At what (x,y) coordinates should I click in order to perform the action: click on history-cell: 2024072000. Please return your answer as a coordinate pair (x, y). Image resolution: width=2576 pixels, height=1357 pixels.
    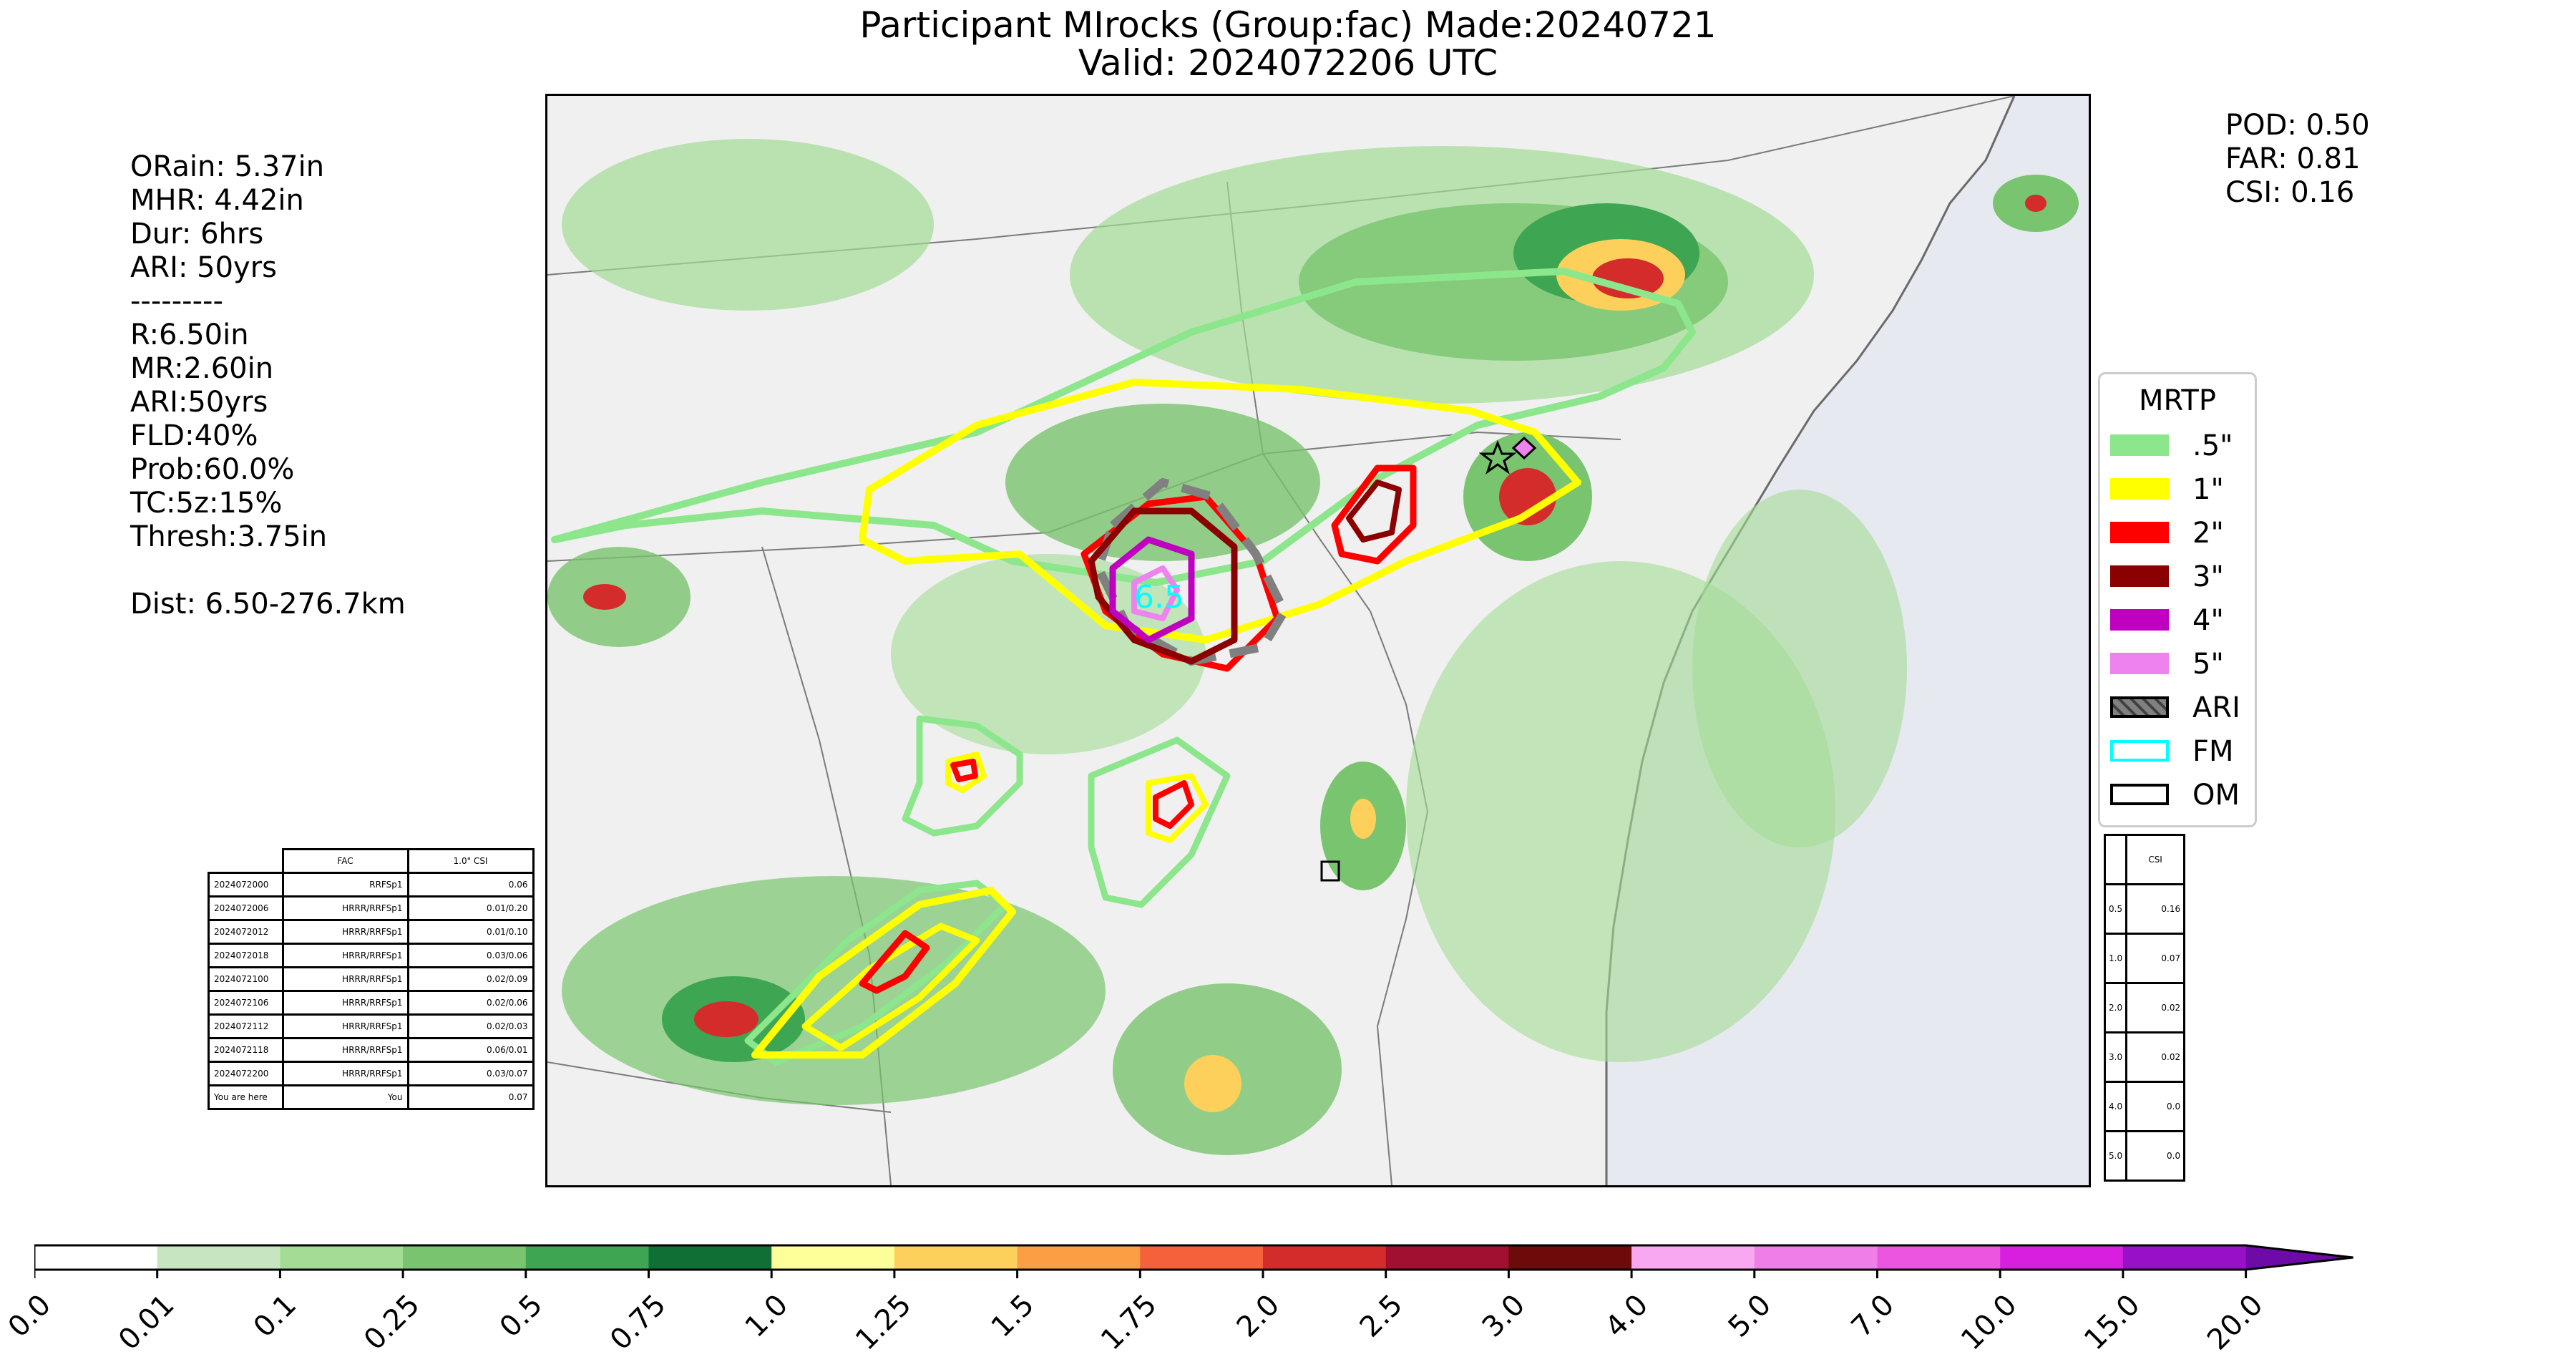
    Looking at the image, I should click on (246, 885).